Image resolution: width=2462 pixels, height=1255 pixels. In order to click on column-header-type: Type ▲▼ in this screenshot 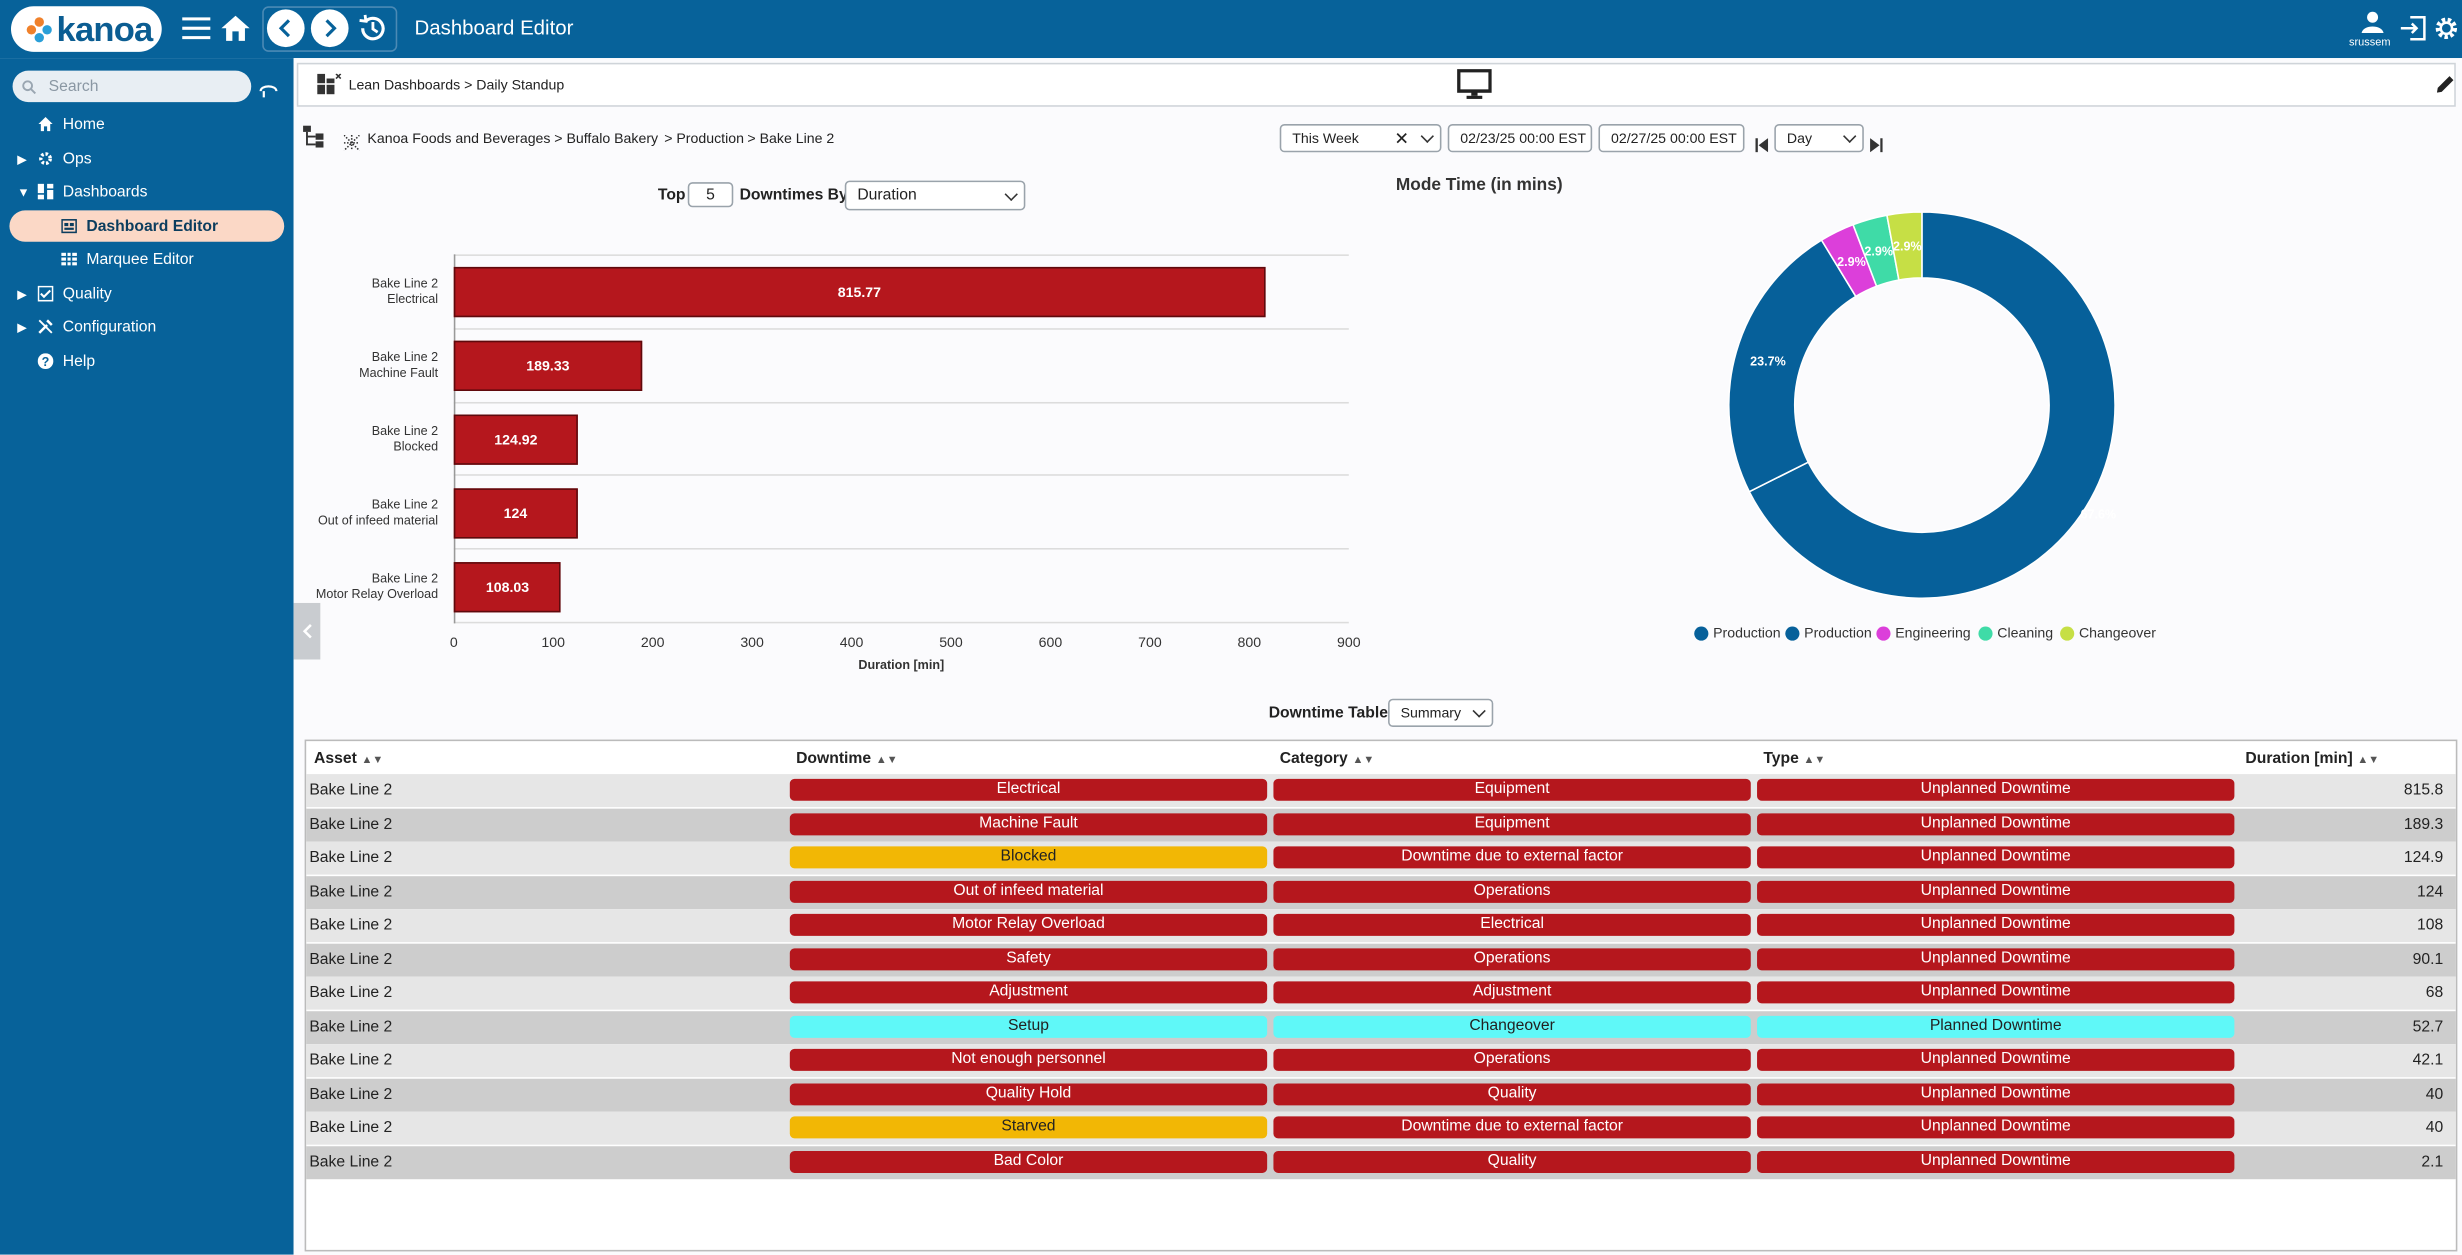, I will do `click(1794, 759)`.